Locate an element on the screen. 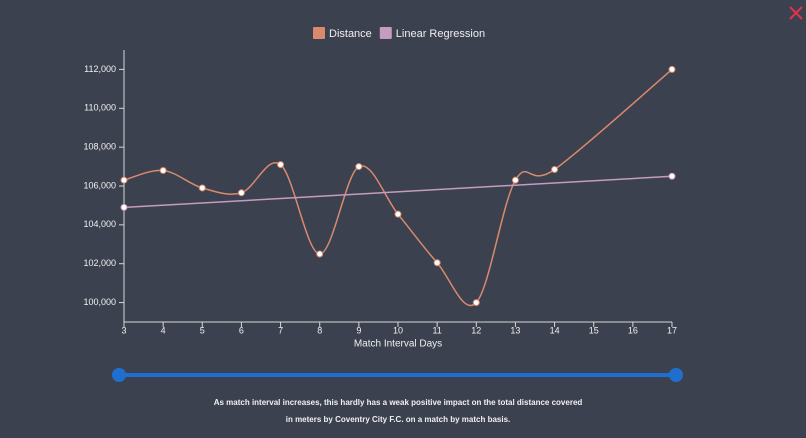 Image resolution: width=806 pixels, height=438 pixels. x-tick-label: 17 is located at coordinates (672, 330).